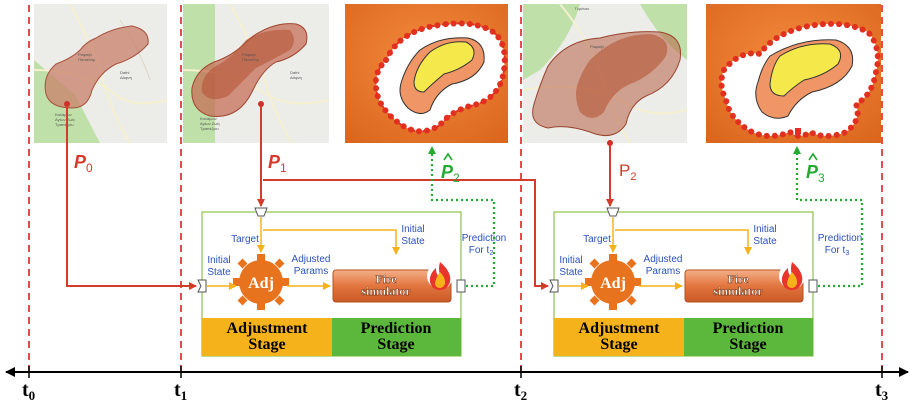 This screenshot has width=914, height=403. I want to click on adj-label-1: Adj, so click(261, 283).